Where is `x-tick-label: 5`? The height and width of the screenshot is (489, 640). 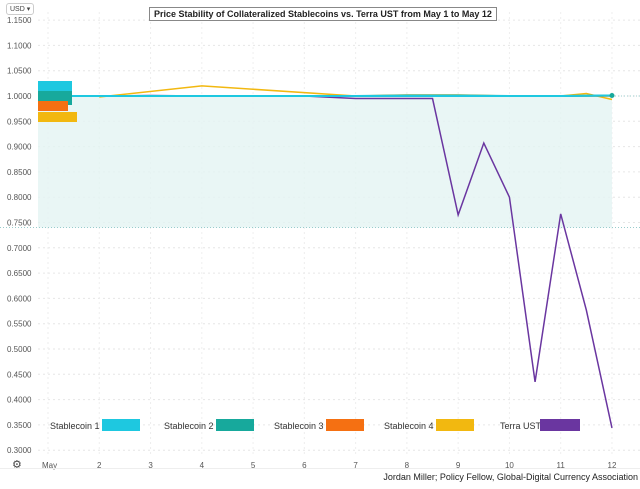
x-tick-label: 5 is located at coordinates (253, 465).